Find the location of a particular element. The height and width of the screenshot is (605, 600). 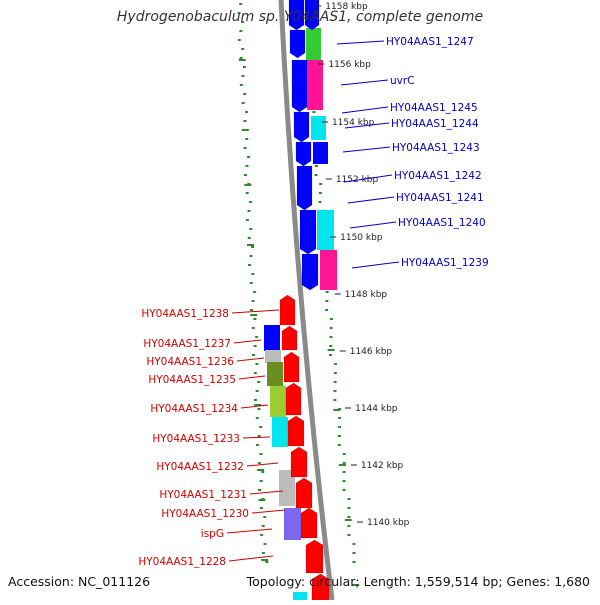

scale-label: 1154 kbp is located at coordinates (353, 123).